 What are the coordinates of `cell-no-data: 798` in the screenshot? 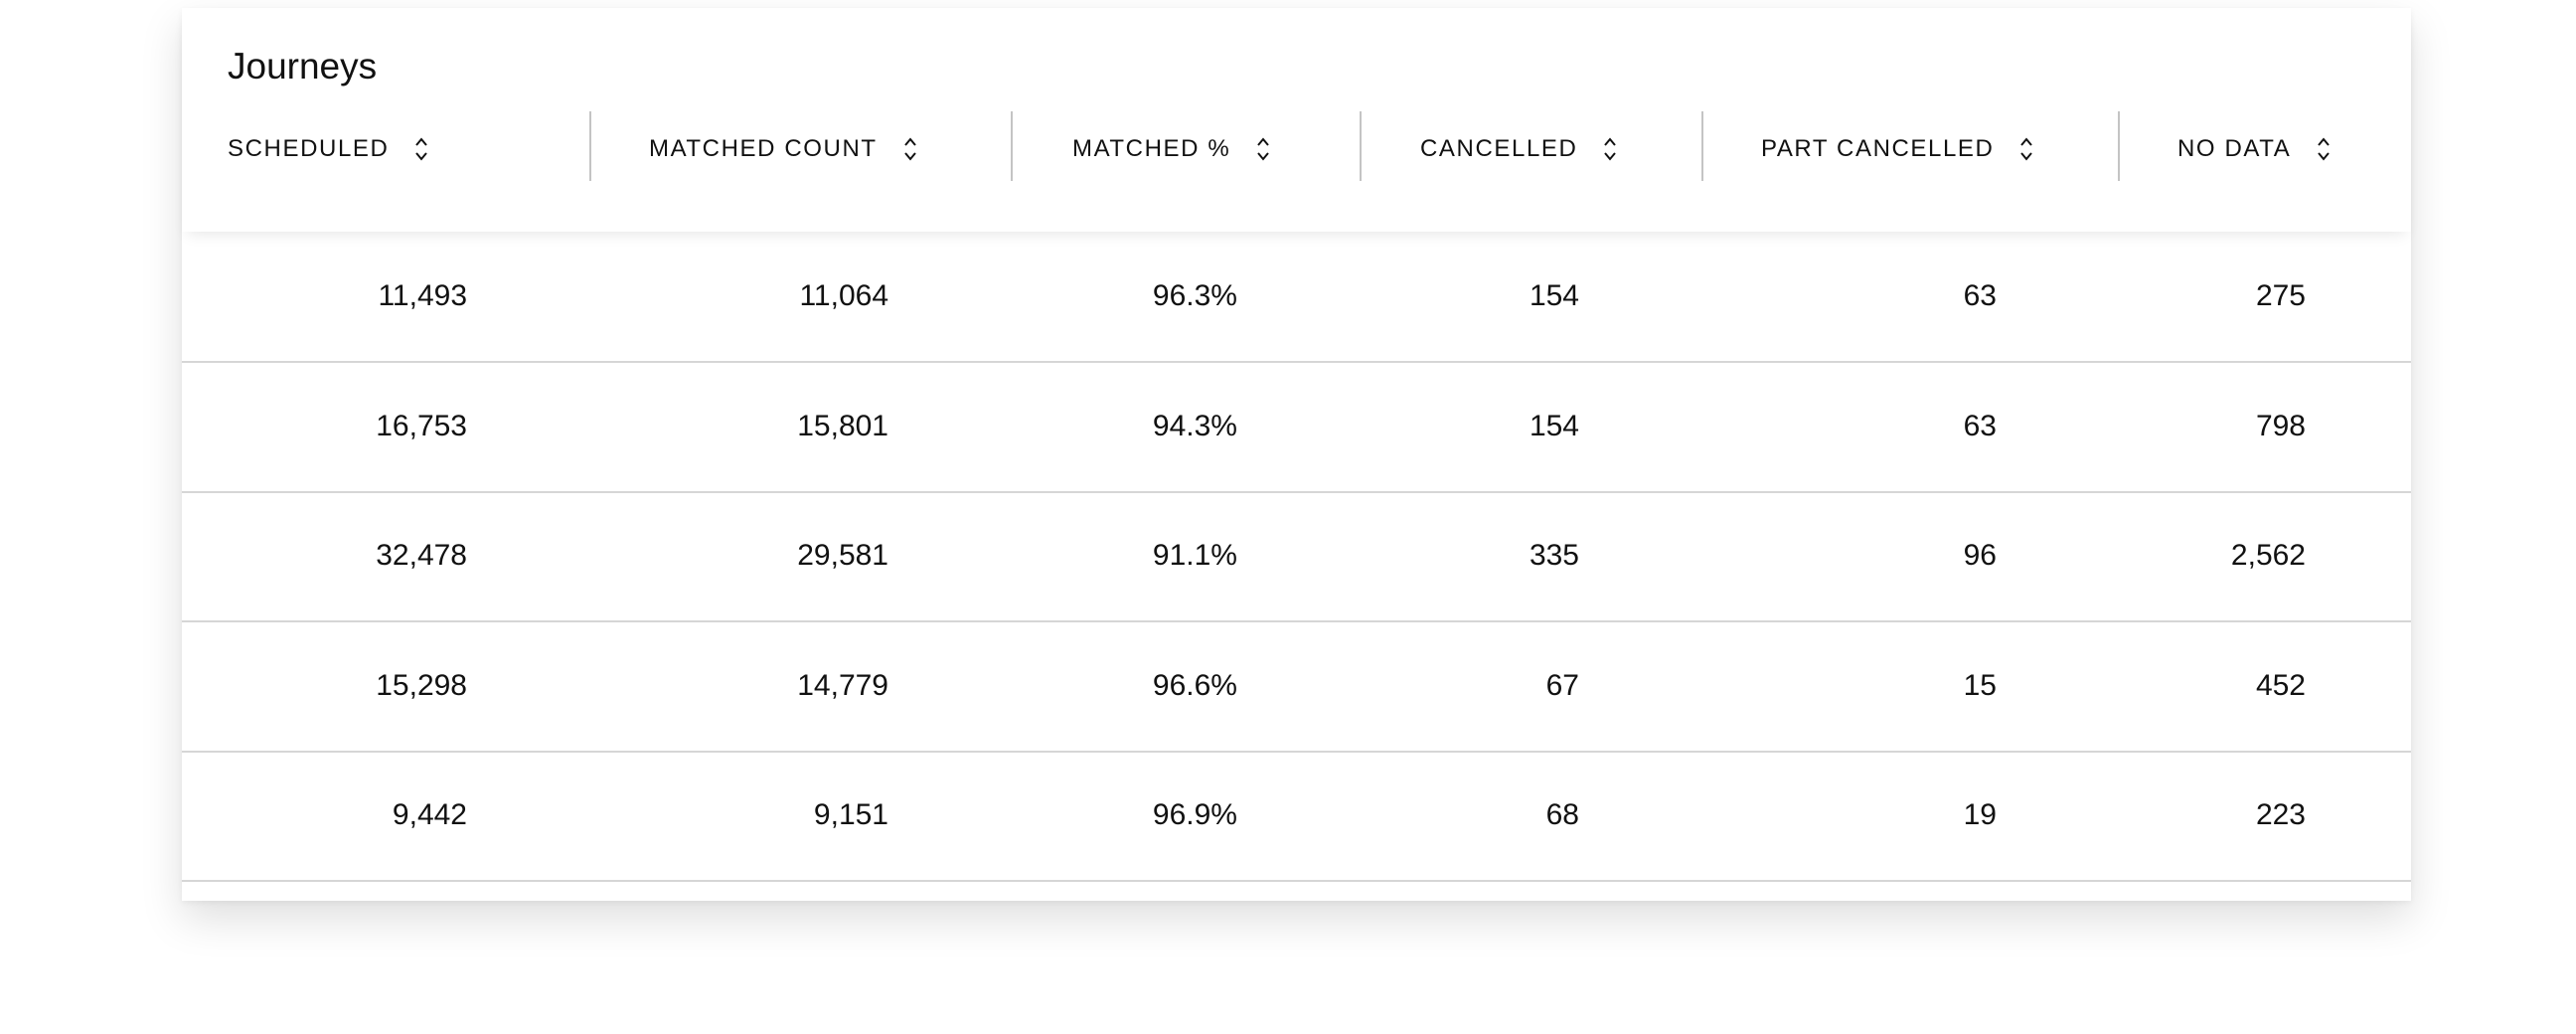 It's located at (2280, 425).